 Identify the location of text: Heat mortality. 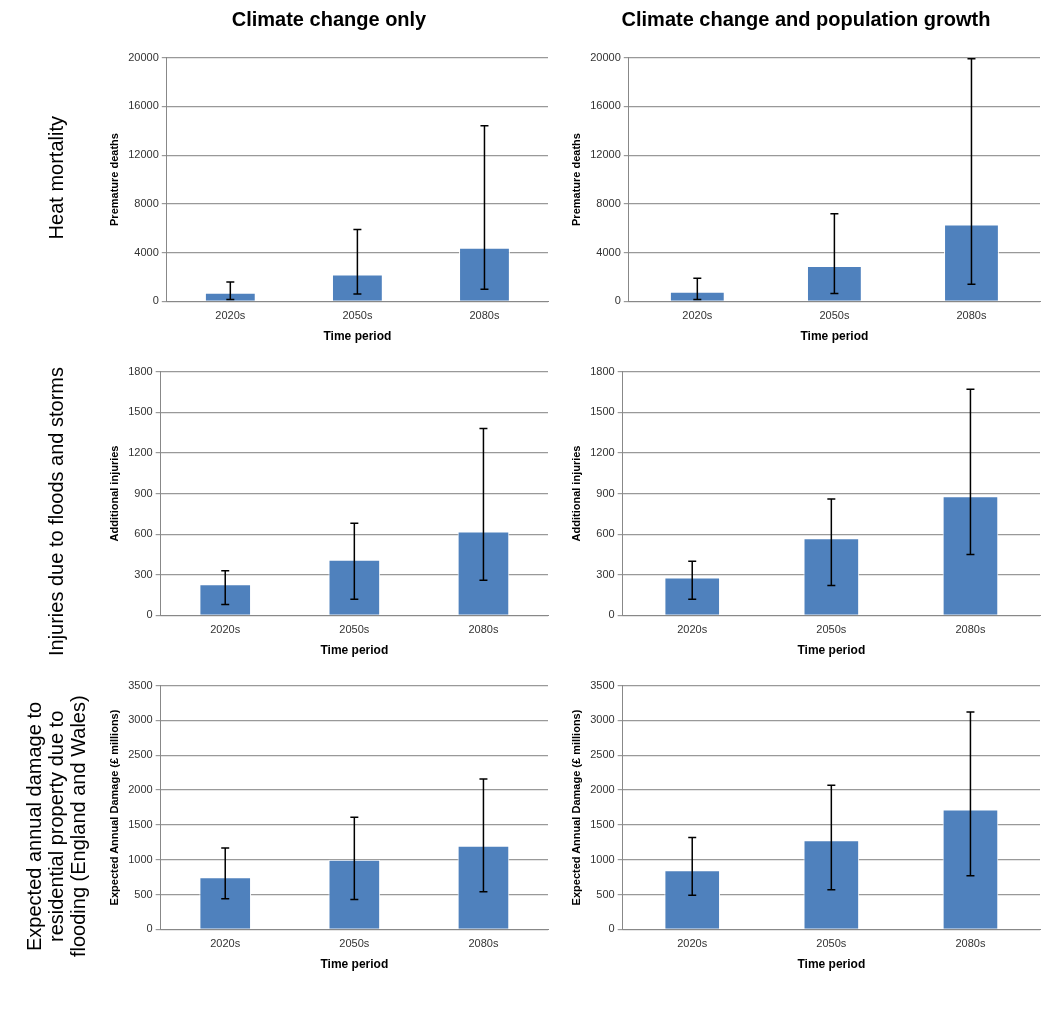
(56, 178).